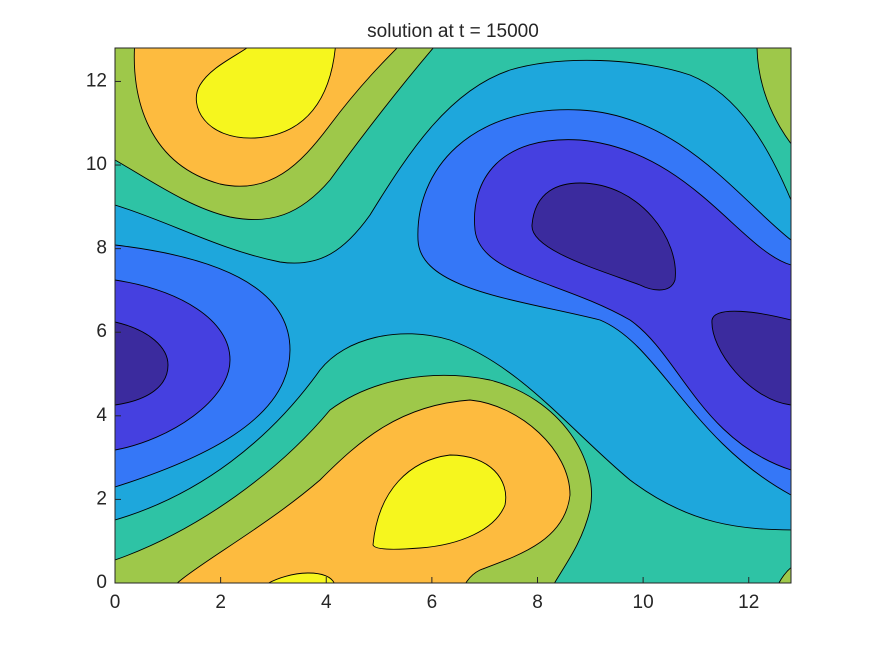  I want to click on x-tick-label: 0, so click(115, 602).